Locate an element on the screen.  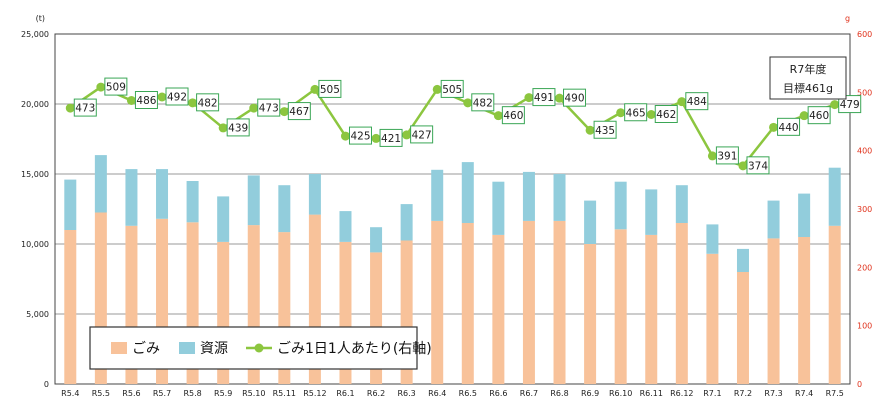
x-tick-label: R6.8 is located at coordinates (559, 393).